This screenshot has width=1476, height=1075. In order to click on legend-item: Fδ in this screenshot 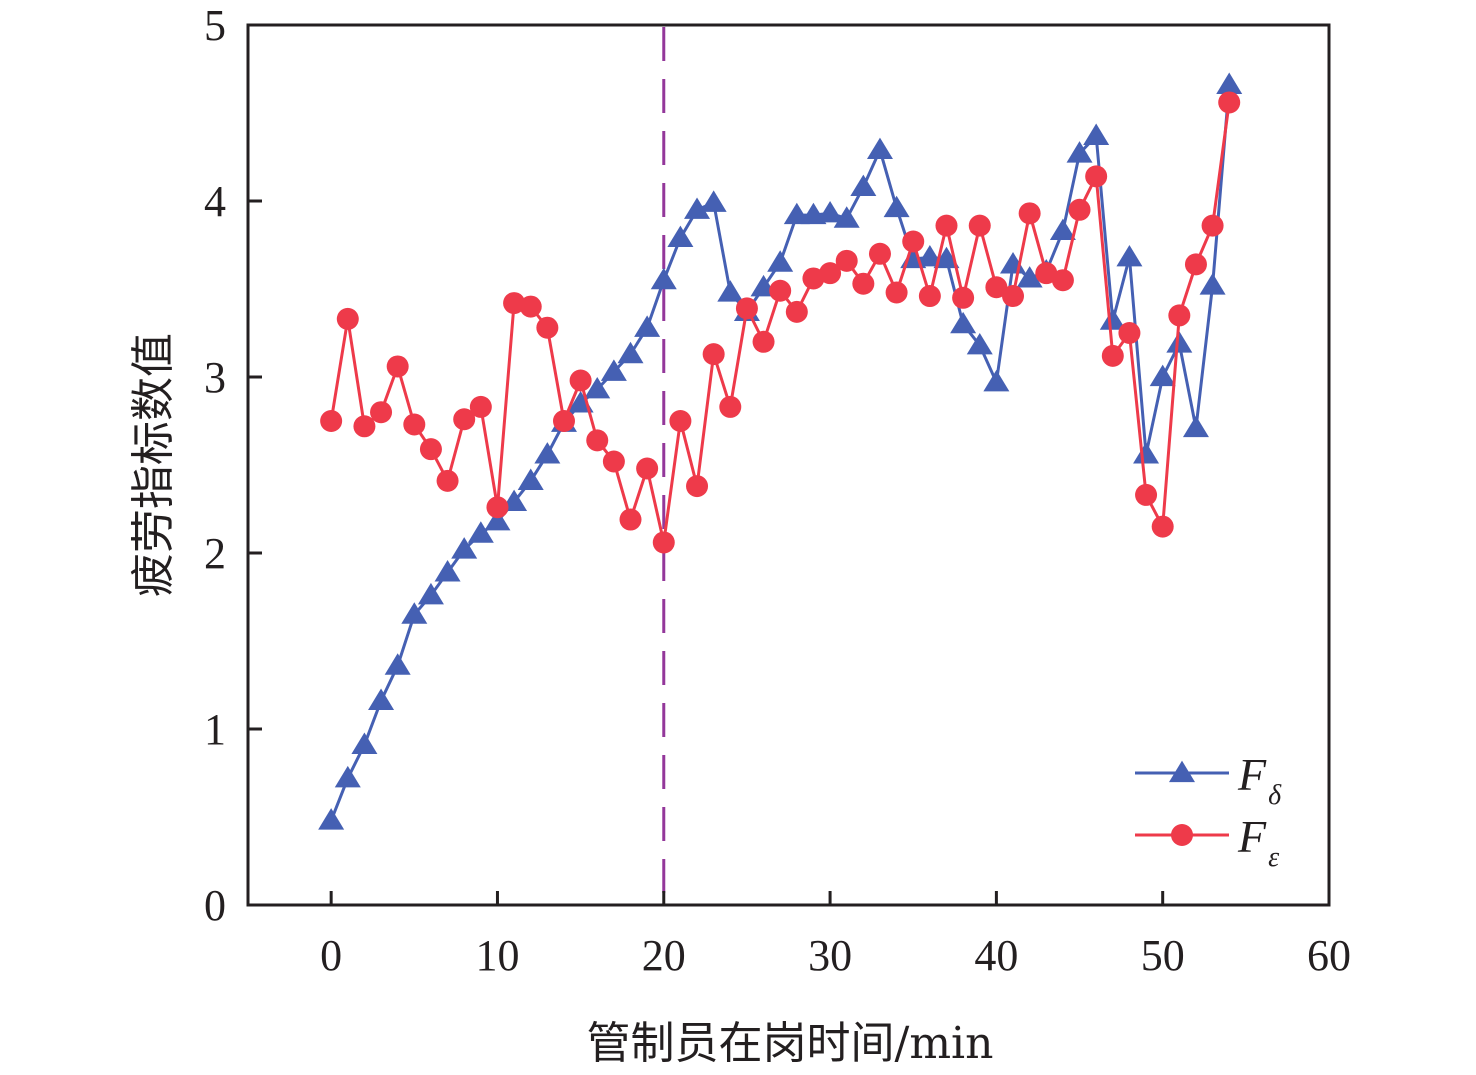, I will do `click(1208, 780)`.